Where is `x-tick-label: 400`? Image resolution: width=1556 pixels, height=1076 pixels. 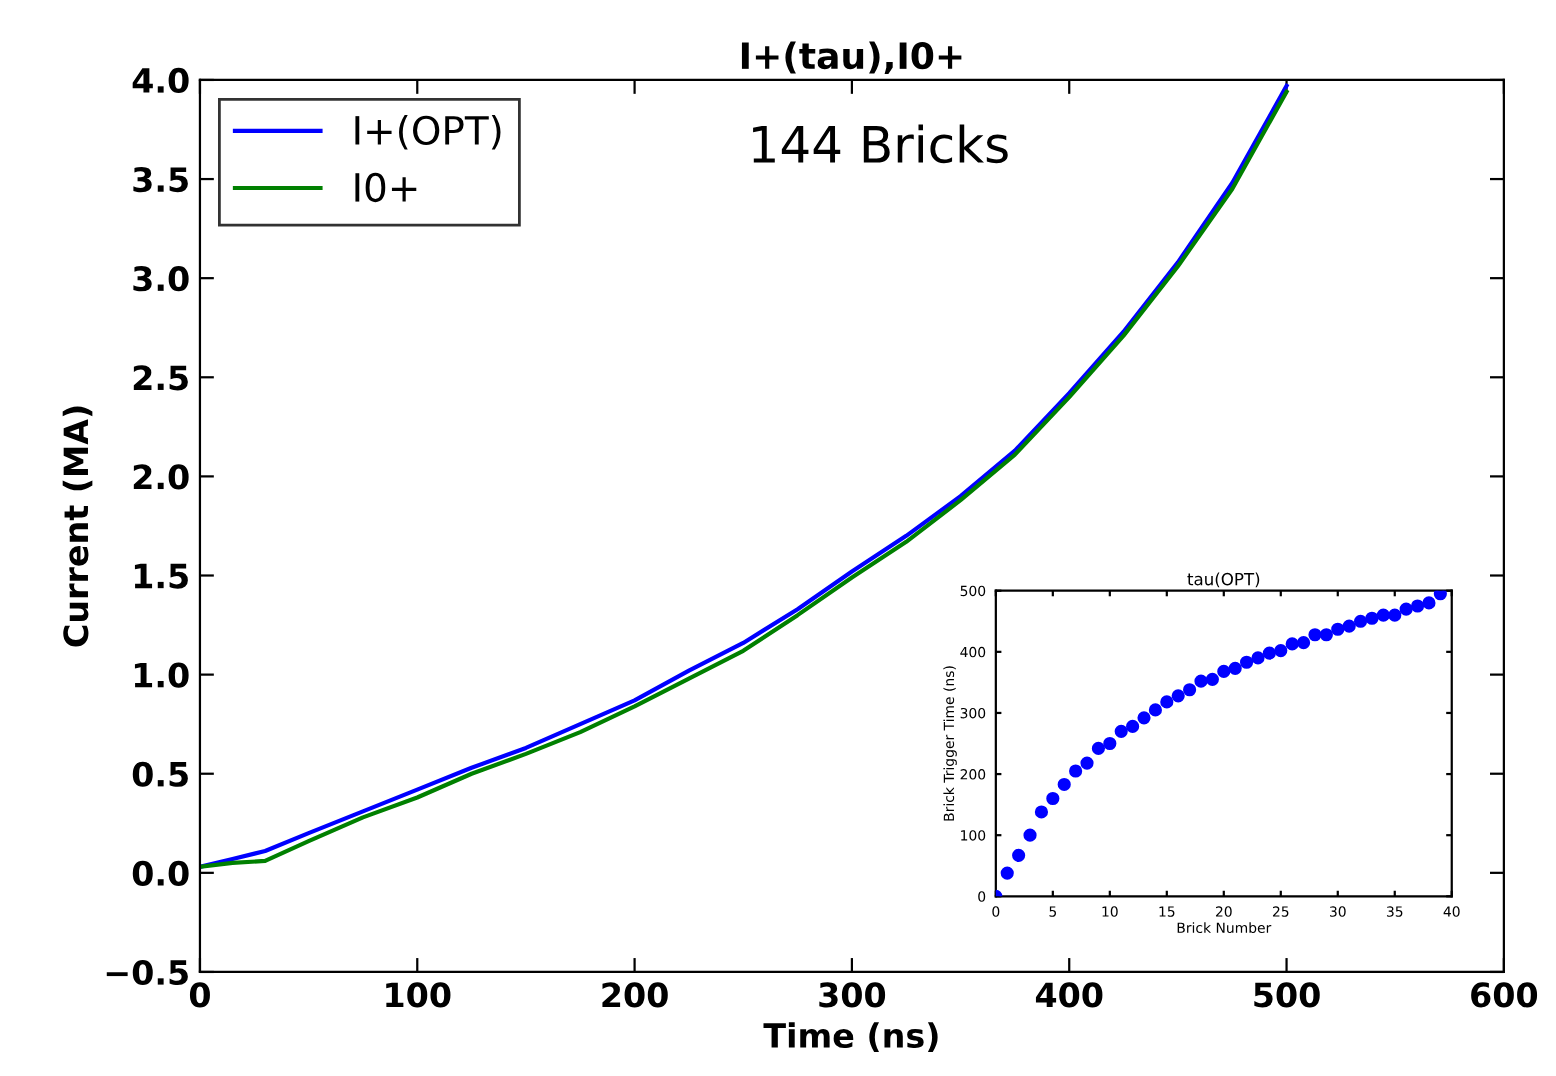 x-tick-label: 400 is located at coordinates (1069, 995).